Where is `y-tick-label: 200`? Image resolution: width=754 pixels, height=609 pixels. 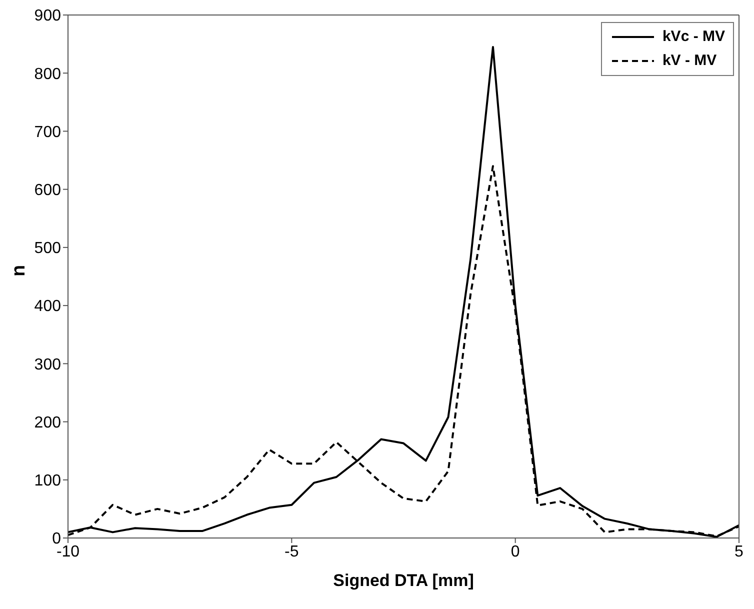 y-tick-label: 200 is located at coordinates (48, 423).